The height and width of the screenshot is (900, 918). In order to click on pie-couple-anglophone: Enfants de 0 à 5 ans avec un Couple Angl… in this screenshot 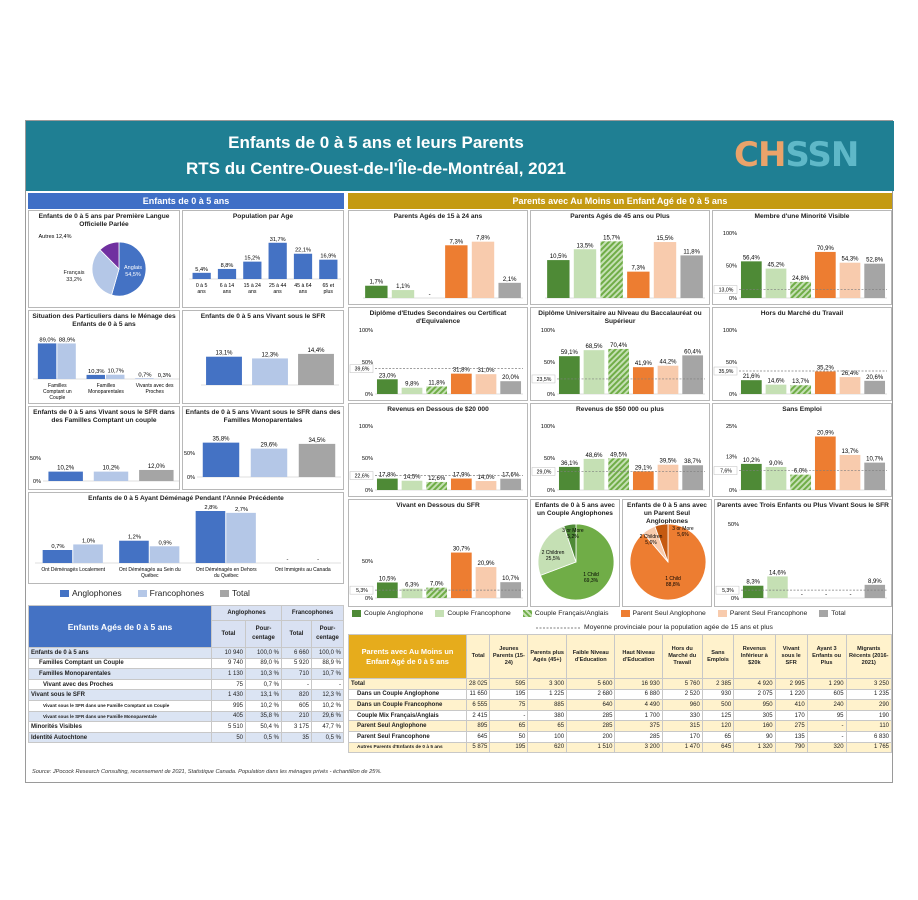, I will do `click(575, 553)`.